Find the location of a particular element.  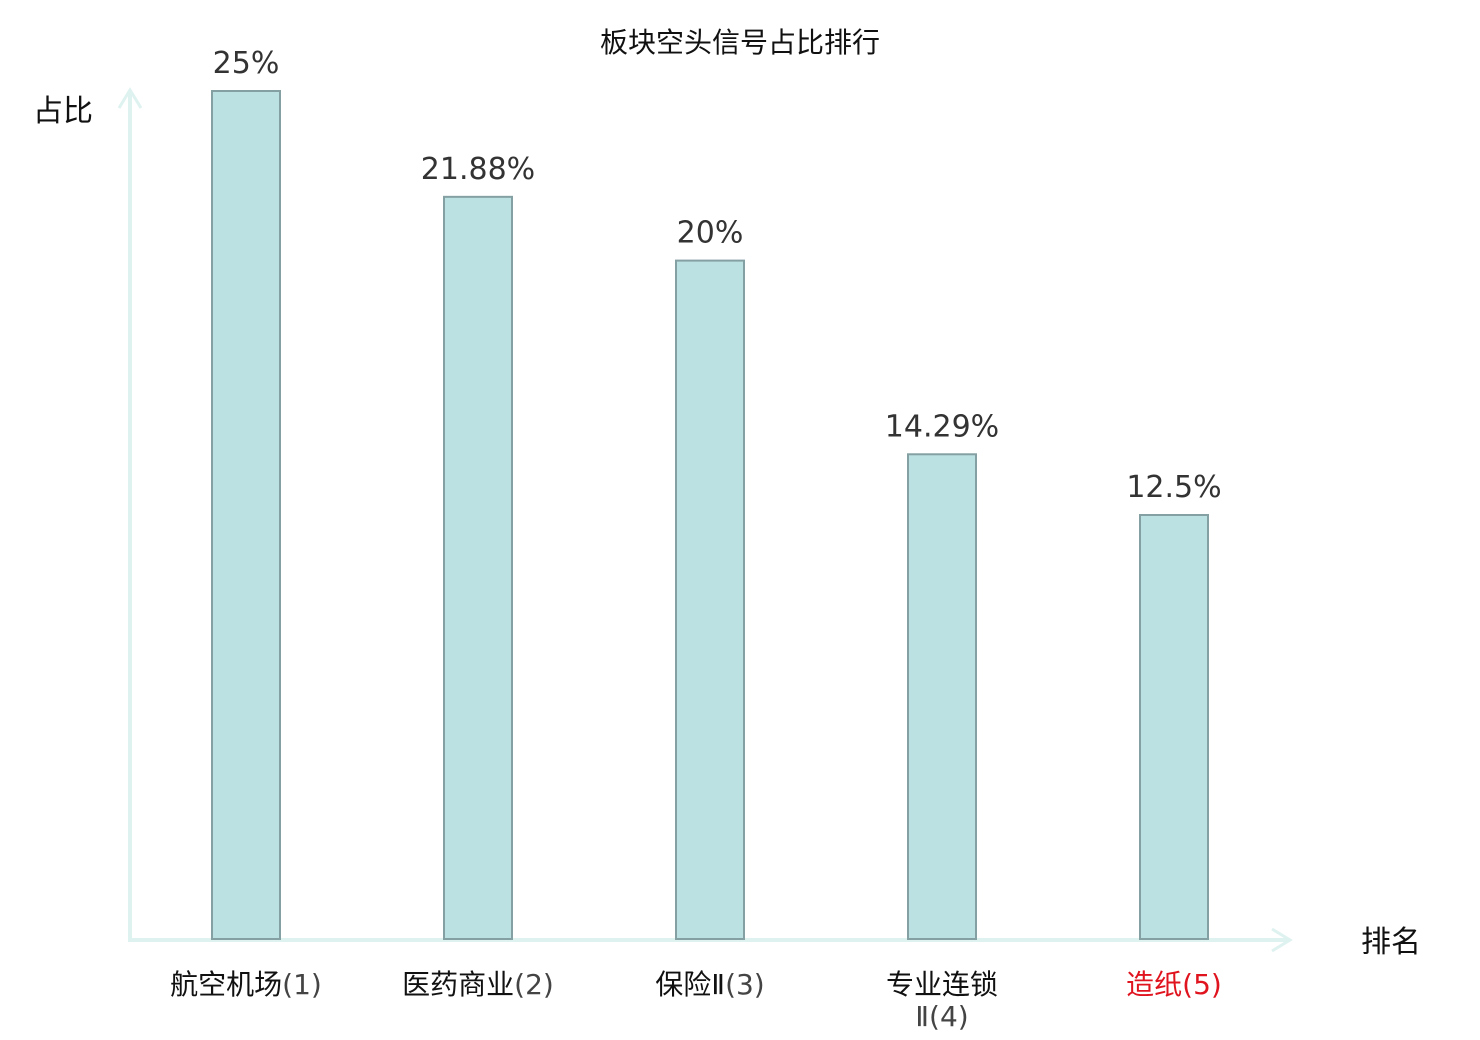

x-tick-name: 航空机场 is located at coordinates (226, 984).